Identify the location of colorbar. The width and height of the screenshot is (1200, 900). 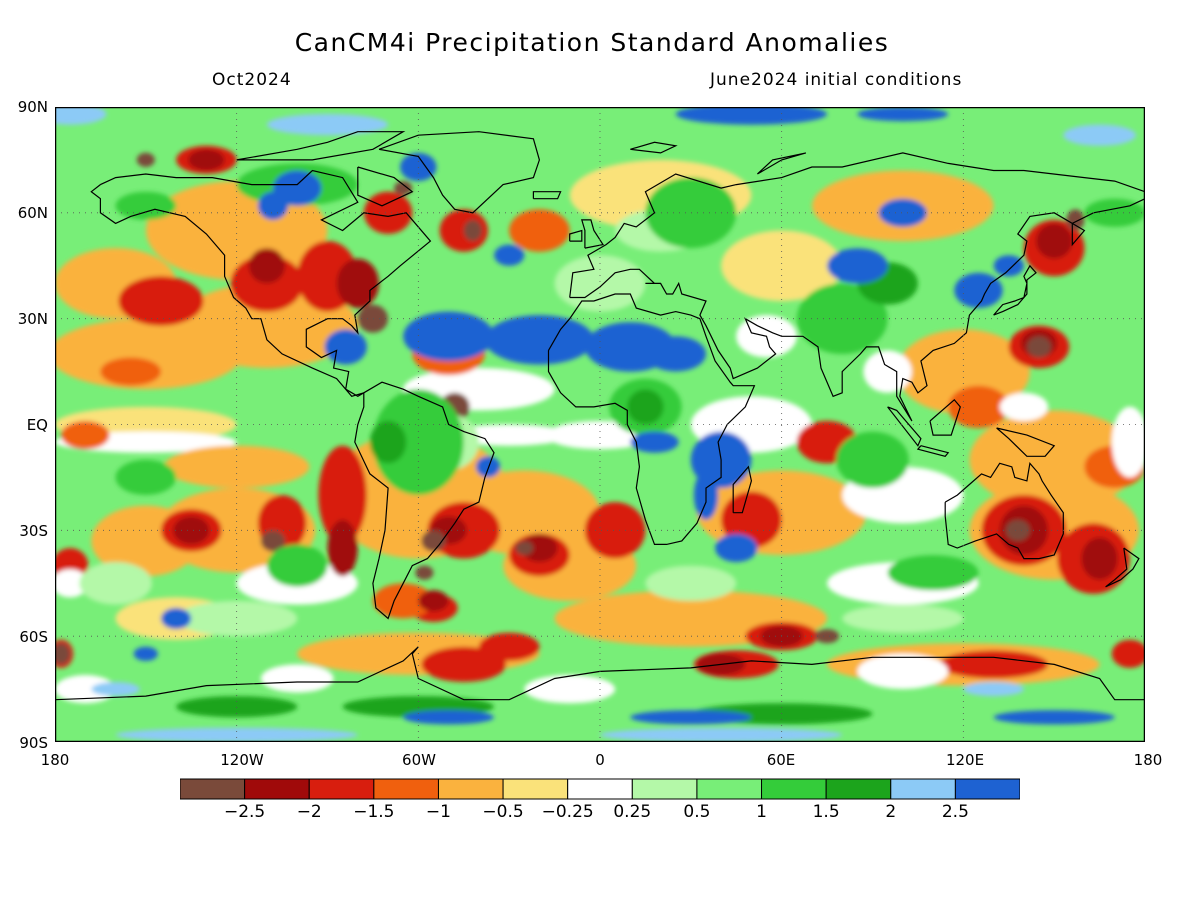
(600, 789).